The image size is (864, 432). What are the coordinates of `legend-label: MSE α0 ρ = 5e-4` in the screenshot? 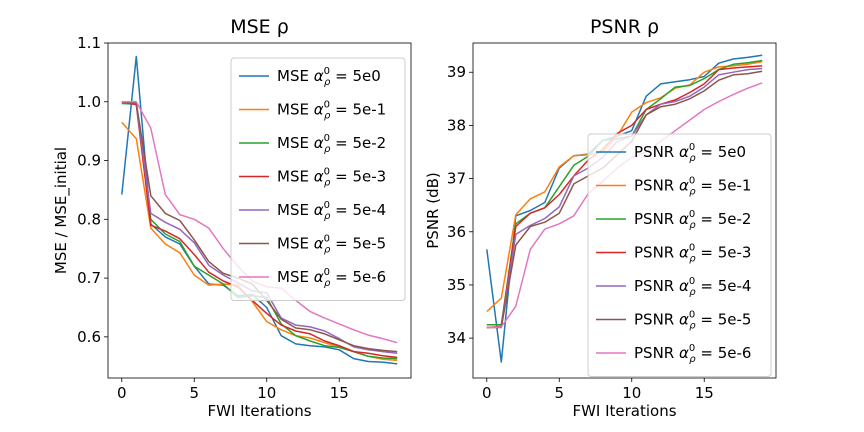 It's located at (331, 211).